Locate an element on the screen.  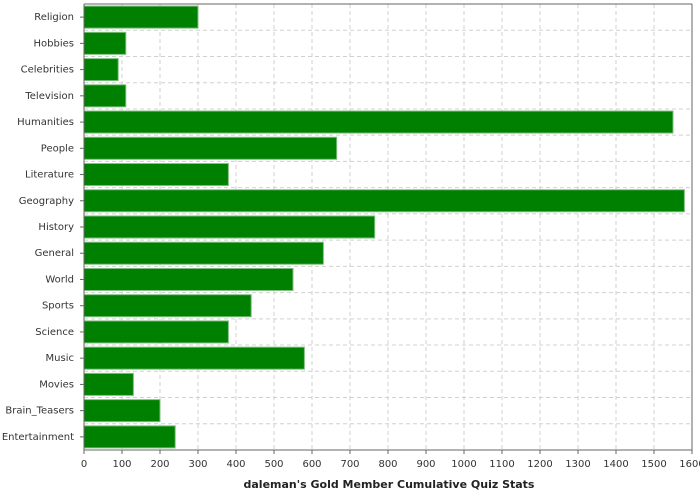
y-tick-label: Geography is located at coordinates (46, 201).